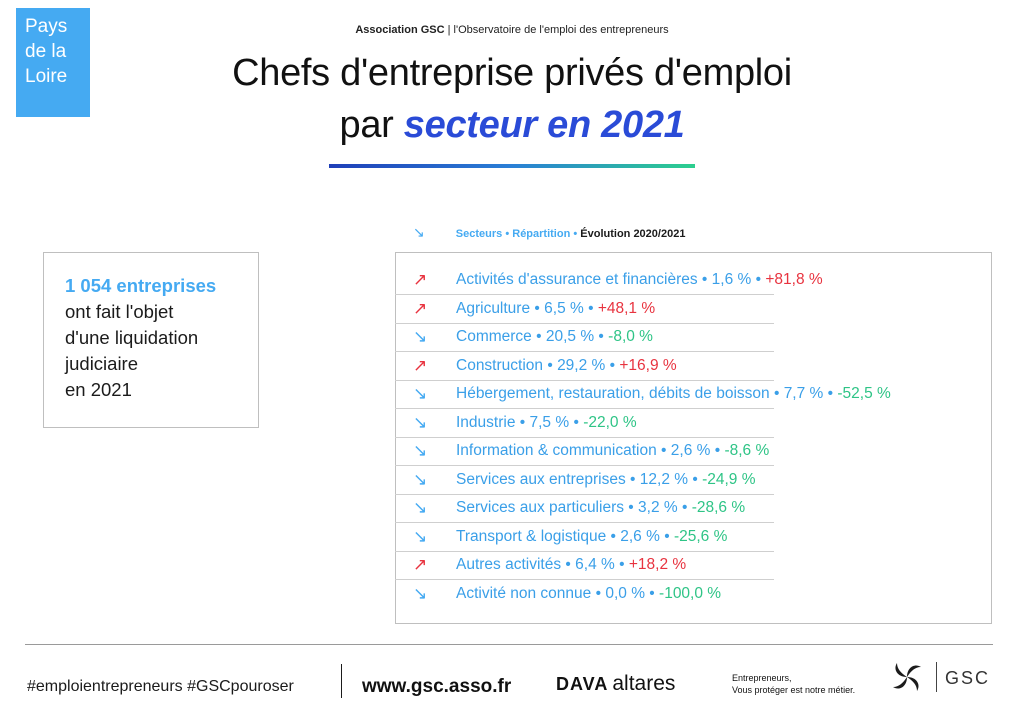 Image resolution: width=1024 pixels, height=724 pixels. Describe the element at coordinates (968, 678) in the screenshot. I see `brand-name: GSC` at that location.